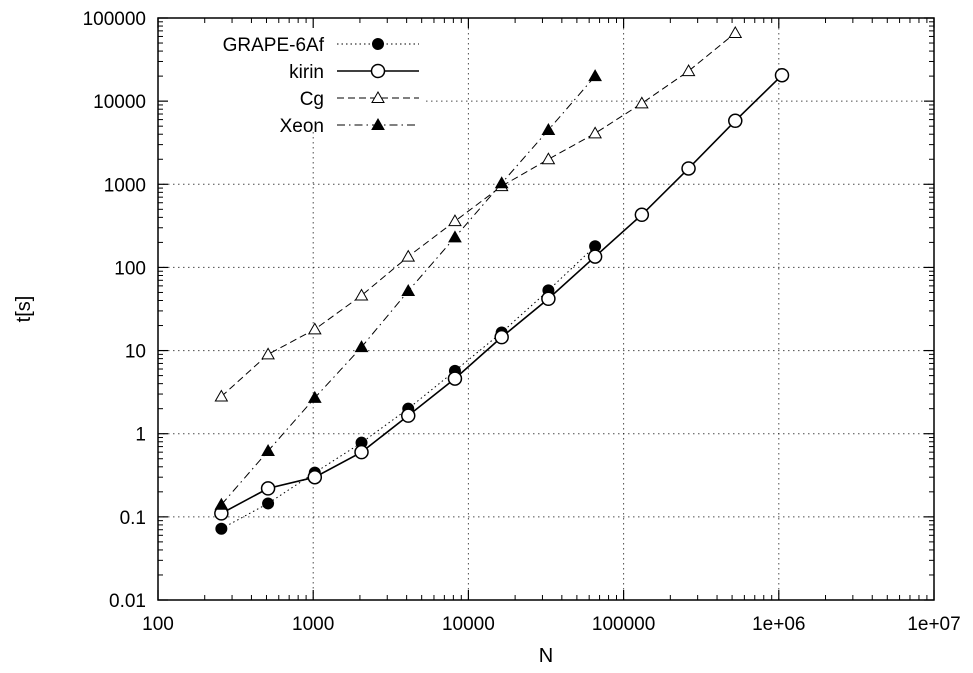 Image resolution: width=973 pixels, height=673 pixels. Describe the element at coordinates (349, 126) in the screenshot. I see `legend-entry-xeon: Xeon` at that location.